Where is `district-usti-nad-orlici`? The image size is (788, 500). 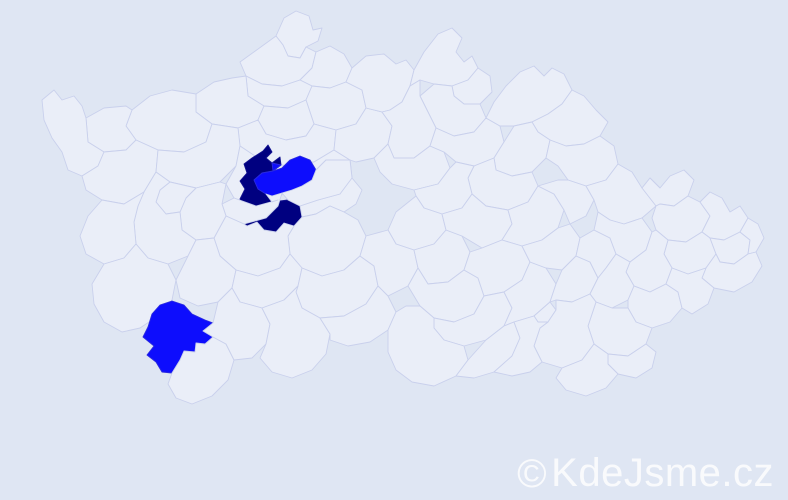 district-usti-nad-orlici is located at coordinates (566, 202).